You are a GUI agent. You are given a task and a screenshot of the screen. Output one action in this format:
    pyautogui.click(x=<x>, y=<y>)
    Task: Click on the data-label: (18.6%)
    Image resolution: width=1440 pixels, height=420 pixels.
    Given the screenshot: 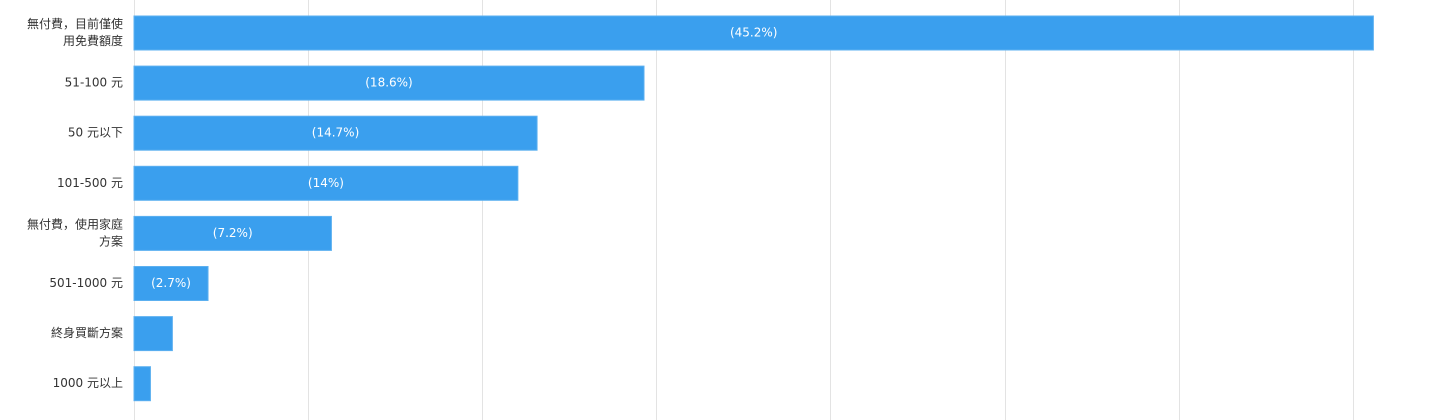 What is the action you would take?
    pyautogui.click(x=388, y=83)
    